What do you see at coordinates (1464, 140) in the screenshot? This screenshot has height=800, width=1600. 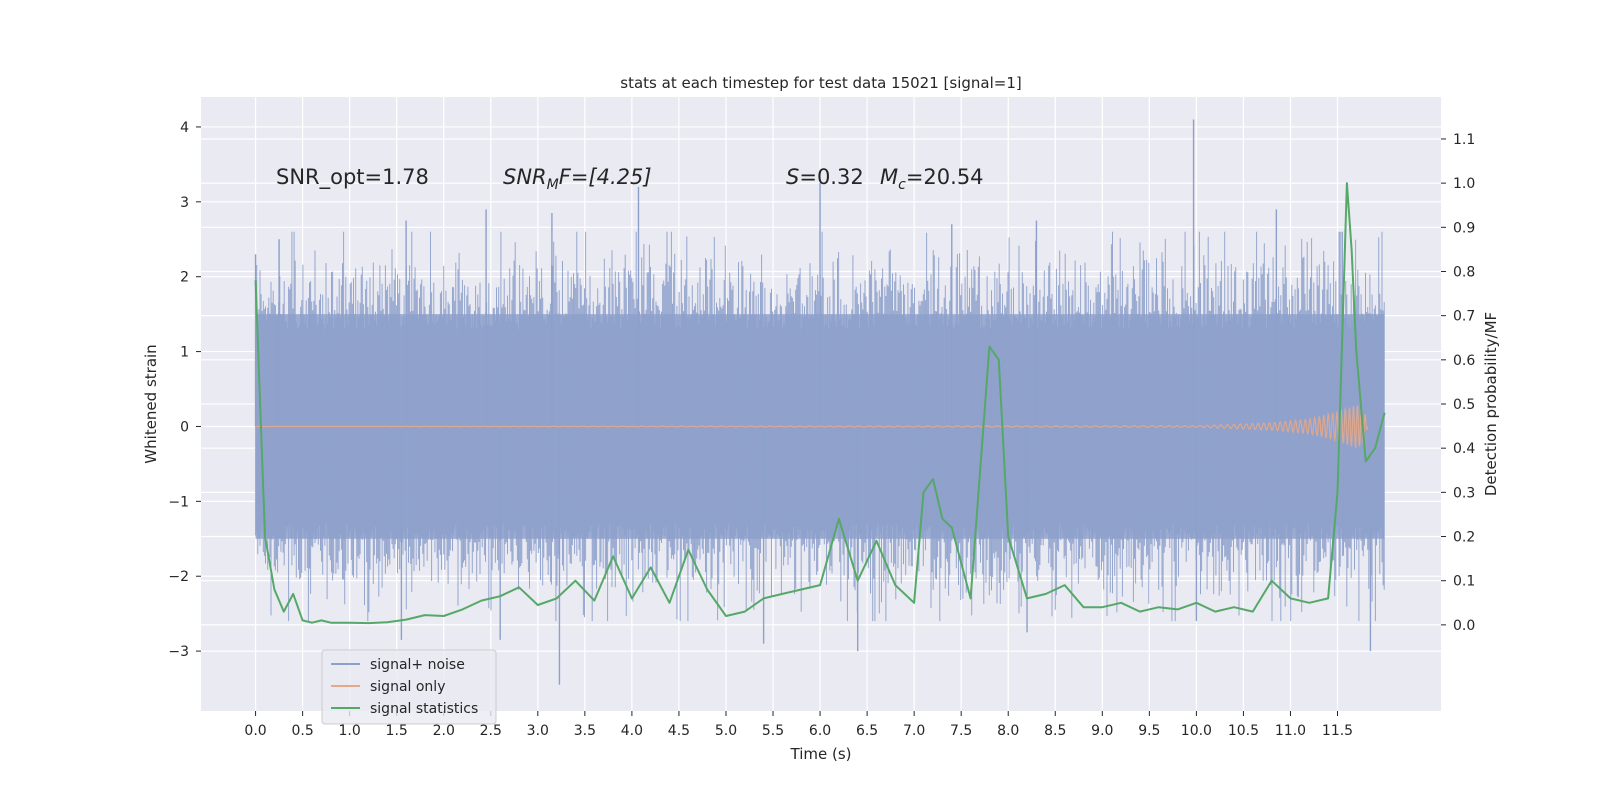 I see `y2-tick-label: 1.1` at bounding box center [1464, 140].